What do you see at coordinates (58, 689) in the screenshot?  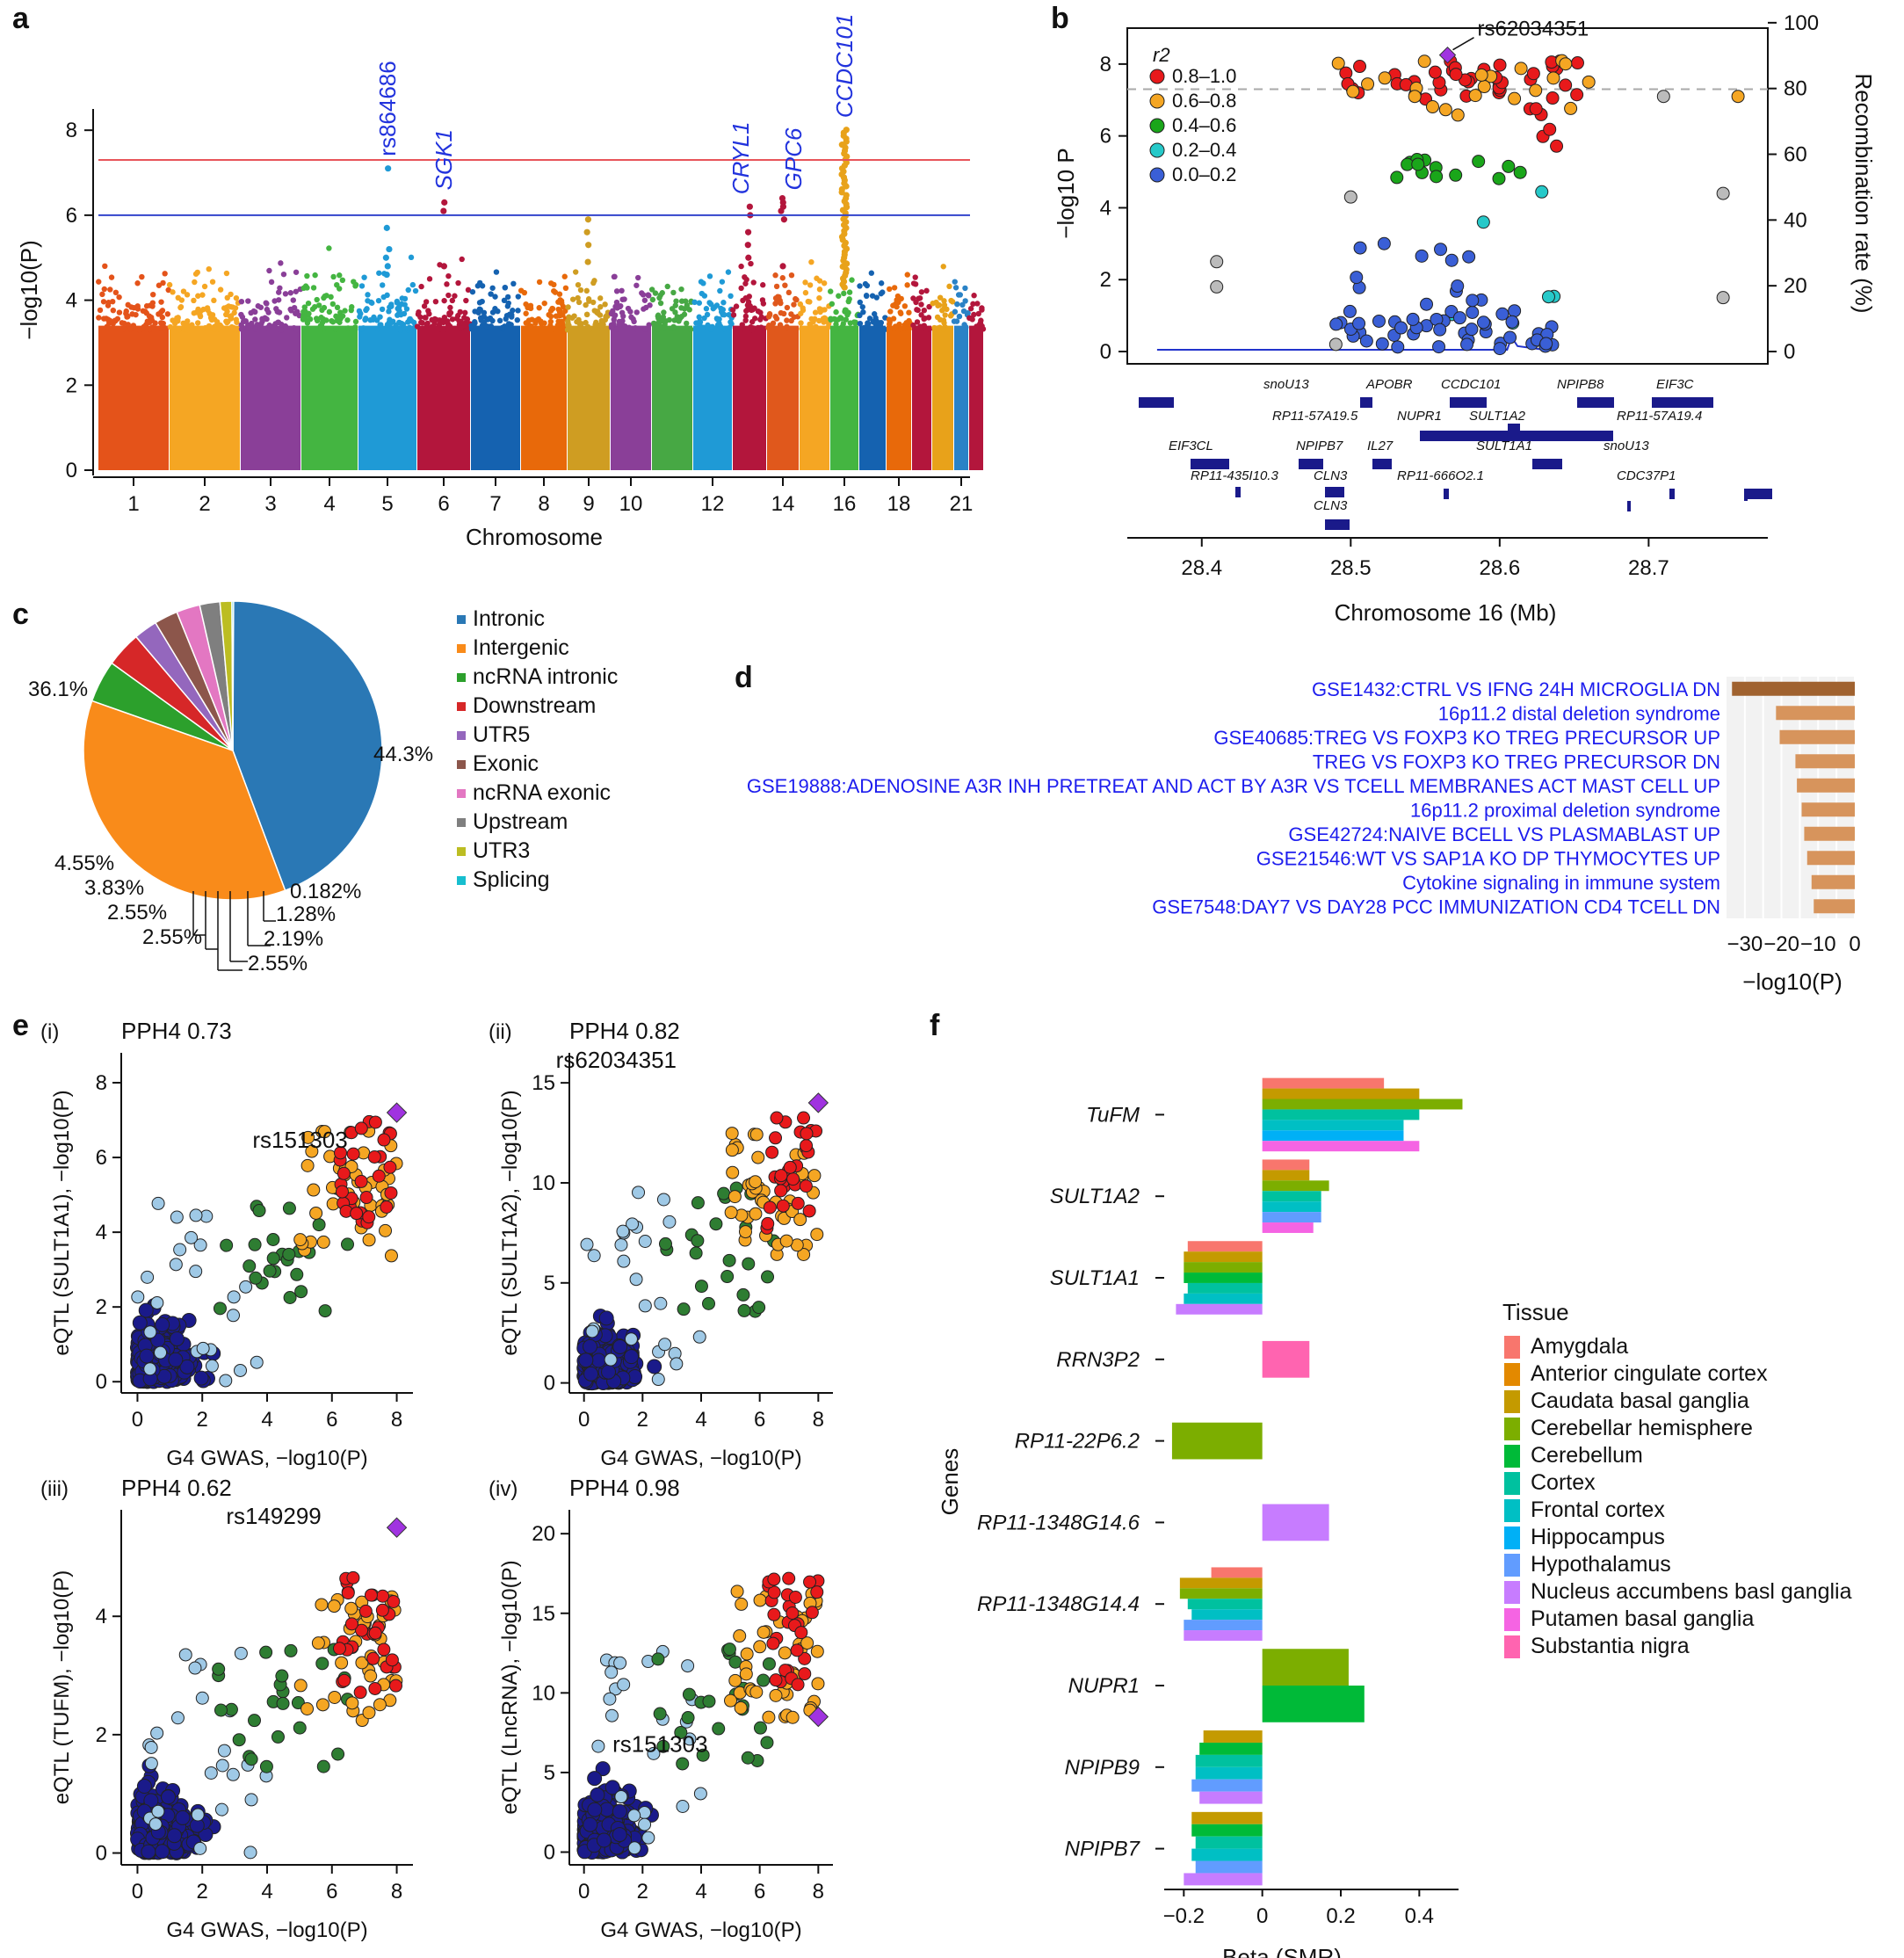 I see `pie-value-label: 36.1%` at bounding box center [58, 689].